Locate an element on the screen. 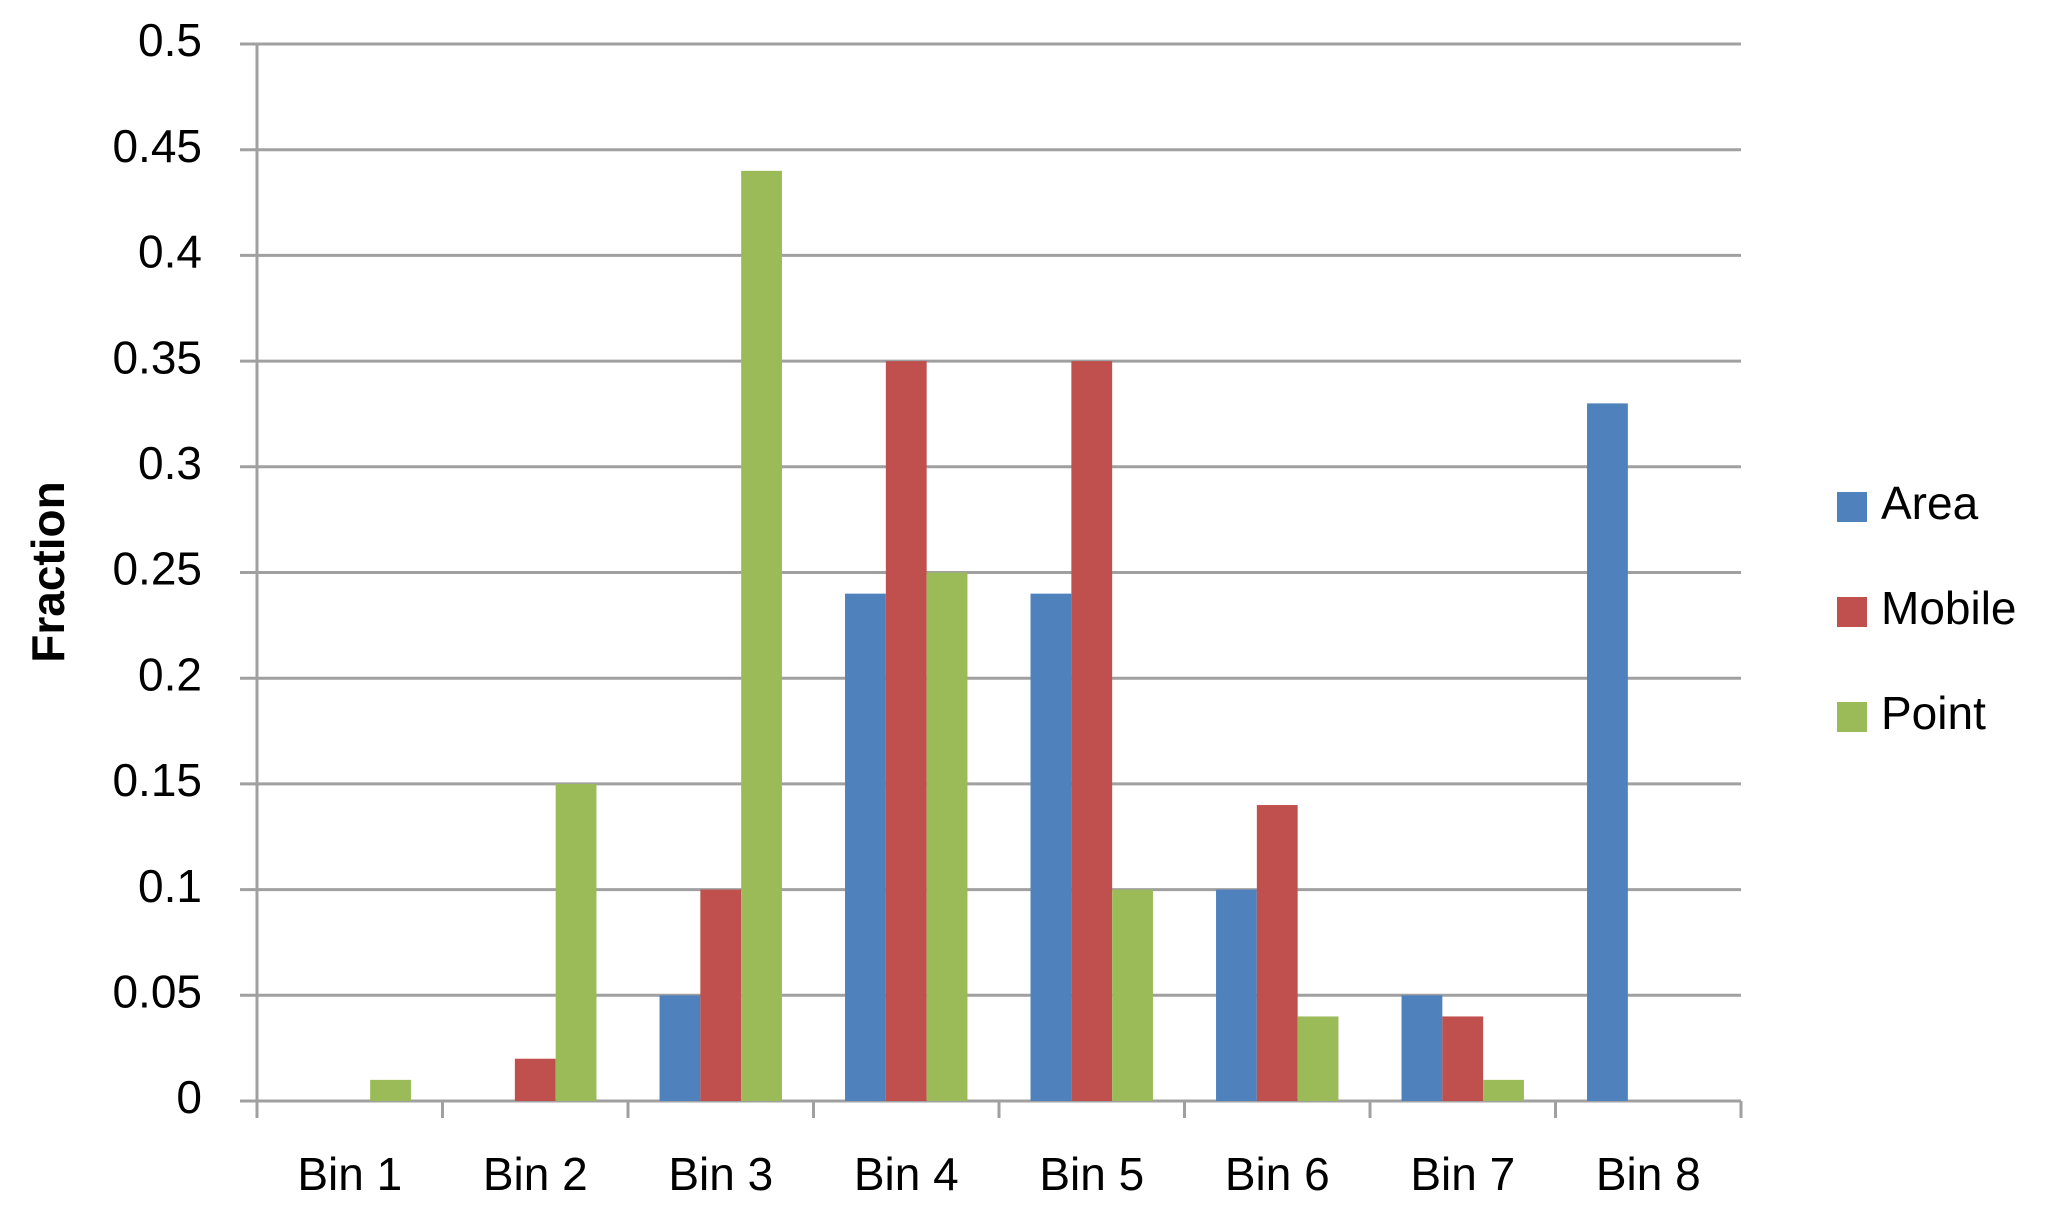 The image size is (2067, 1205). y-tick-label: 0.05 is located at coordinates (157, 991).